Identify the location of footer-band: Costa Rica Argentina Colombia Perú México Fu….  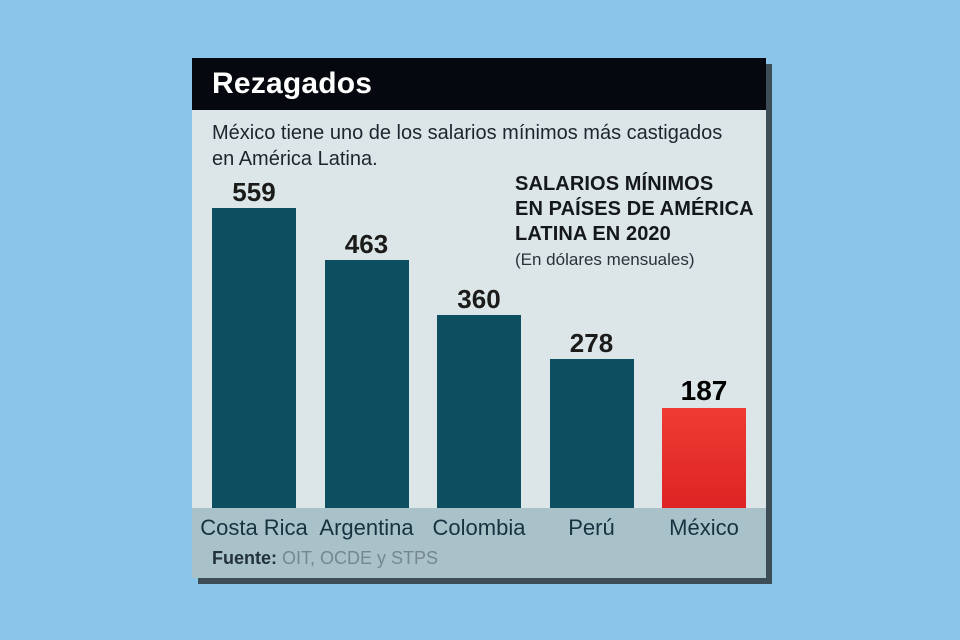
(479, 543).